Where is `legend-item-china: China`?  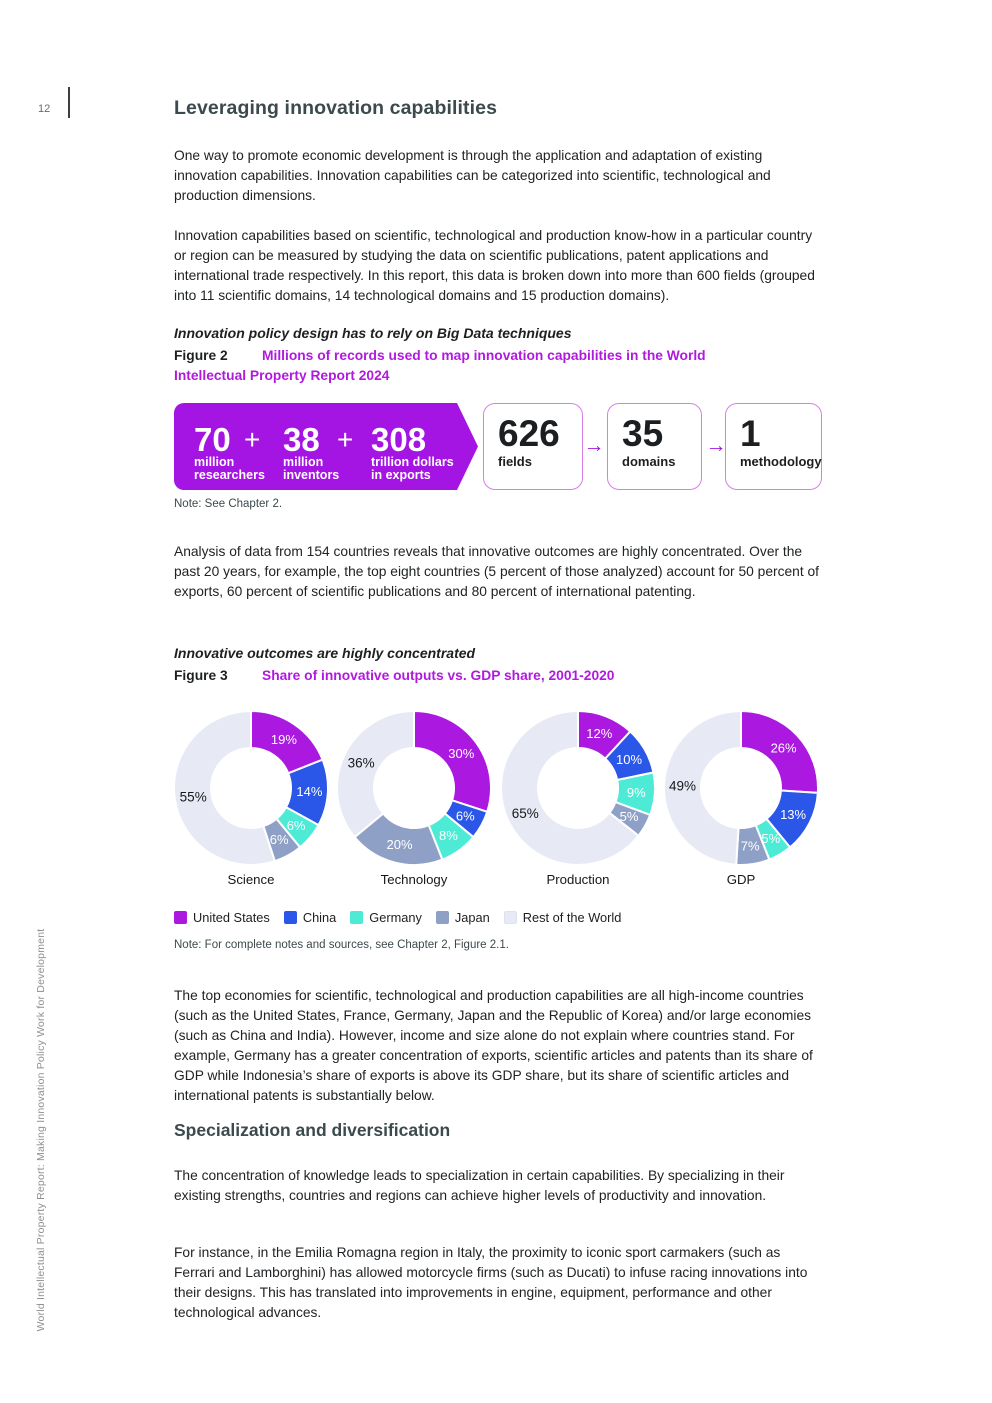
legend-item-china: China is located at coordinates (309, 917).